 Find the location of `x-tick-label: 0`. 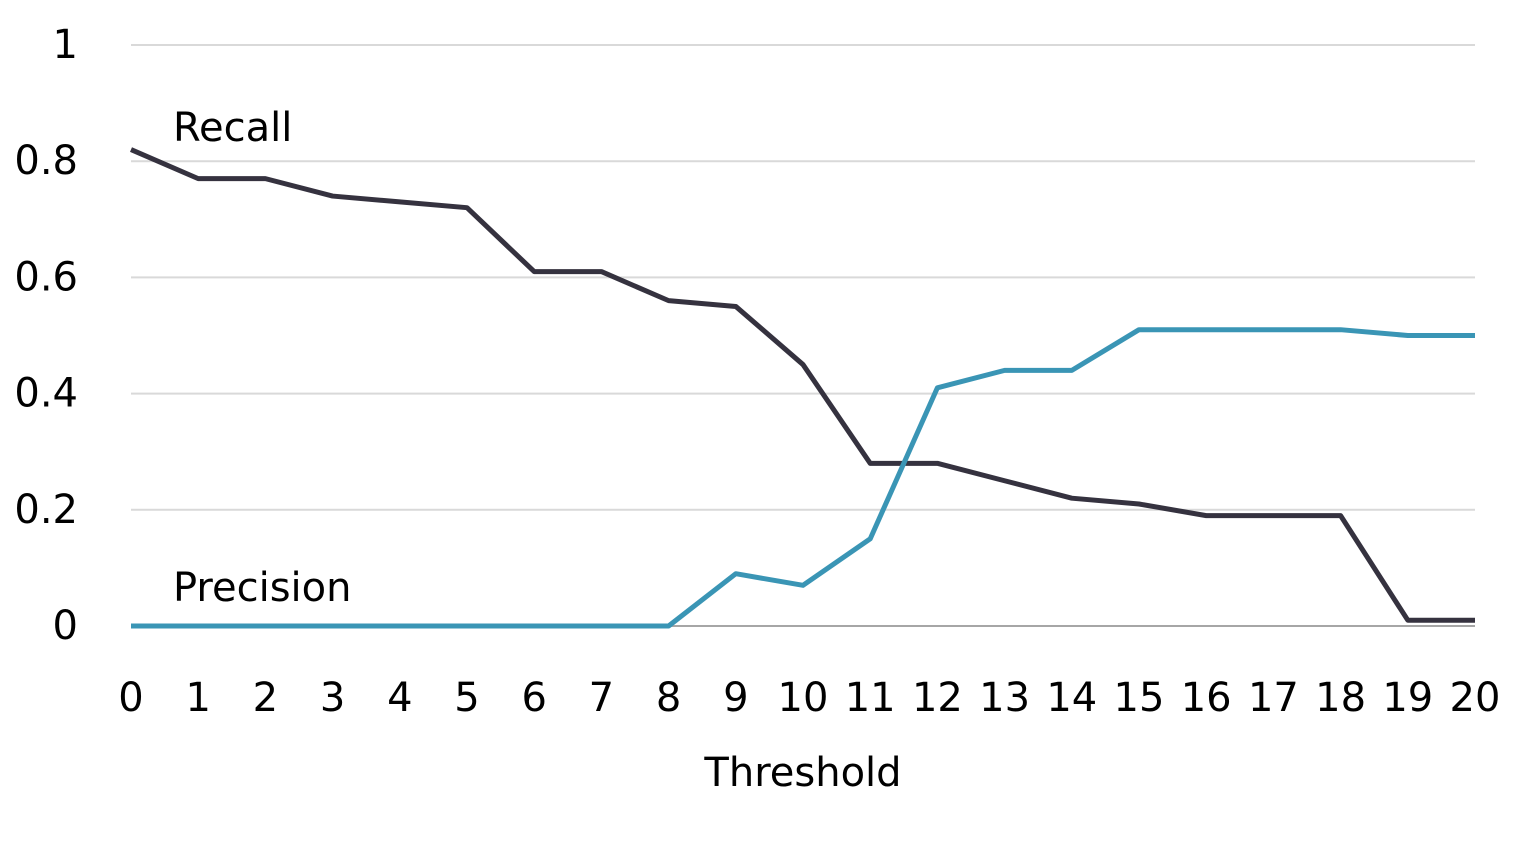

x-tick-label: 0 is located at coordinates (130, 698).